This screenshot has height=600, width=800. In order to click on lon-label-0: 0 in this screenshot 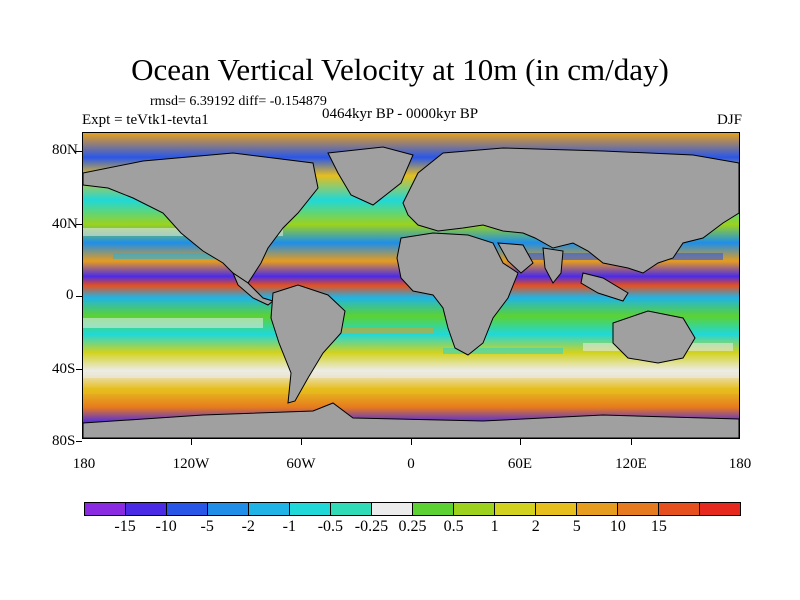, I will do `click(411, 464)`.